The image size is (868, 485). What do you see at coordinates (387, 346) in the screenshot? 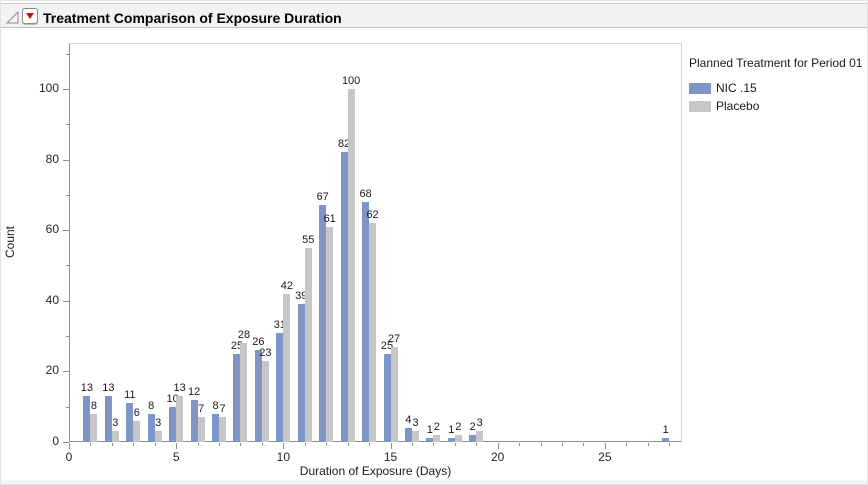
I see `bar-label: 25` at bounding box center [387, 346].